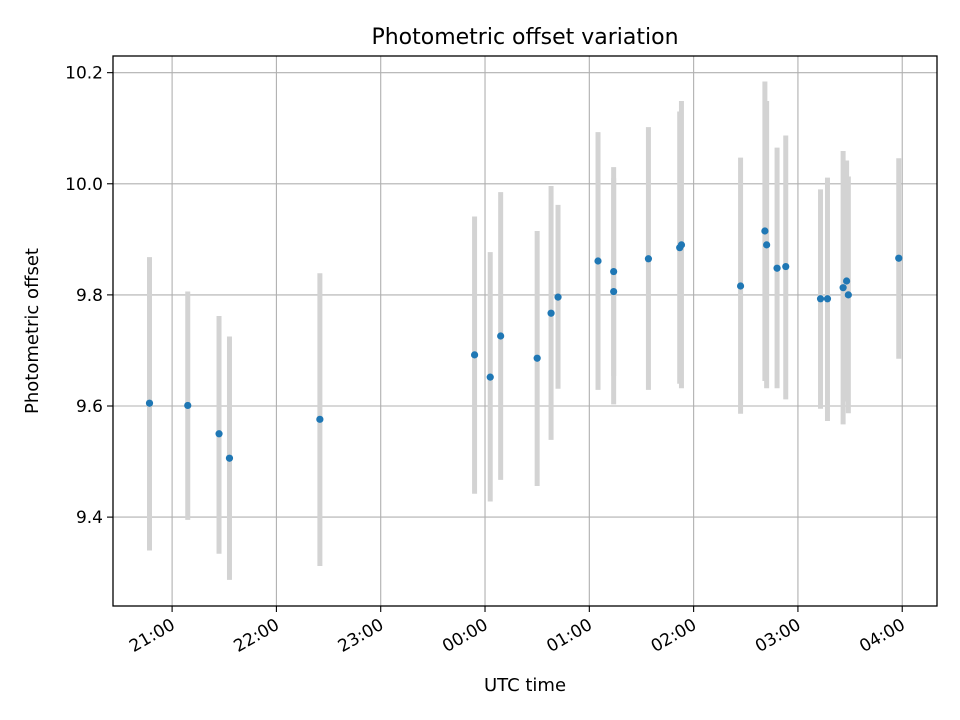  Describe the element at coordinates (256, 636) in the screenshot. I see `x-tick-label: 22:00` at that location.